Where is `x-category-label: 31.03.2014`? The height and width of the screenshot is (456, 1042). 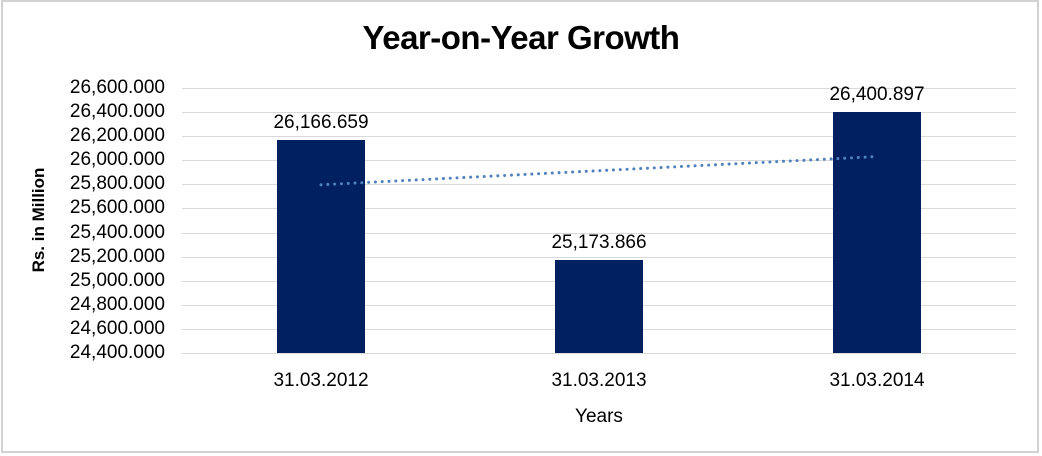 x-category-label: 31.03.2014 is located at coordinates (877, 380).